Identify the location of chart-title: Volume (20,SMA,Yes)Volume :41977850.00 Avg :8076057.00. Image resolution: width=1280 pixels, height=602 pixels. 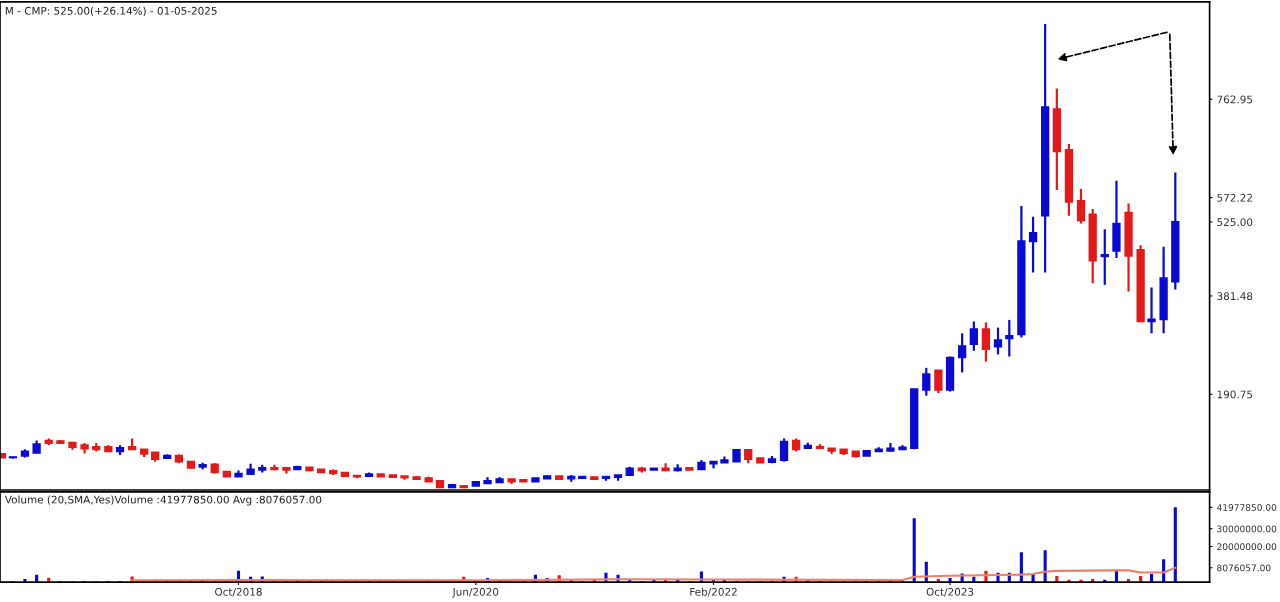
(163, 500).